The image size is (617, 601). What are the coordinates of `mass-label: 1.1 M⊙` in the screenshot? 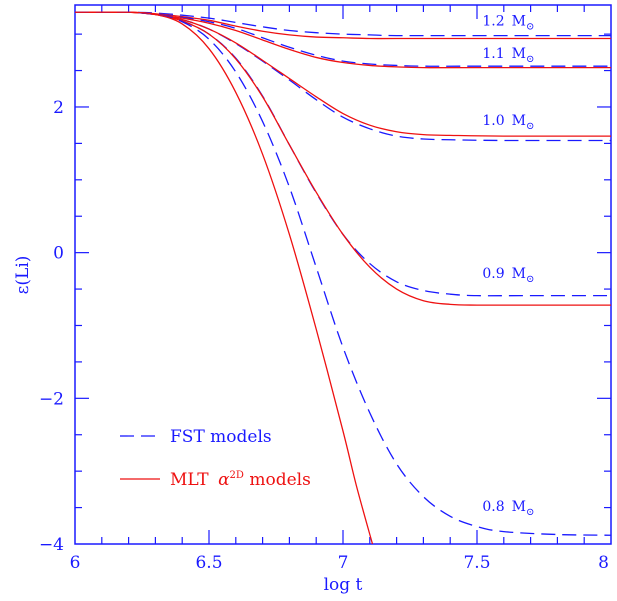 It's located at (508, 55).